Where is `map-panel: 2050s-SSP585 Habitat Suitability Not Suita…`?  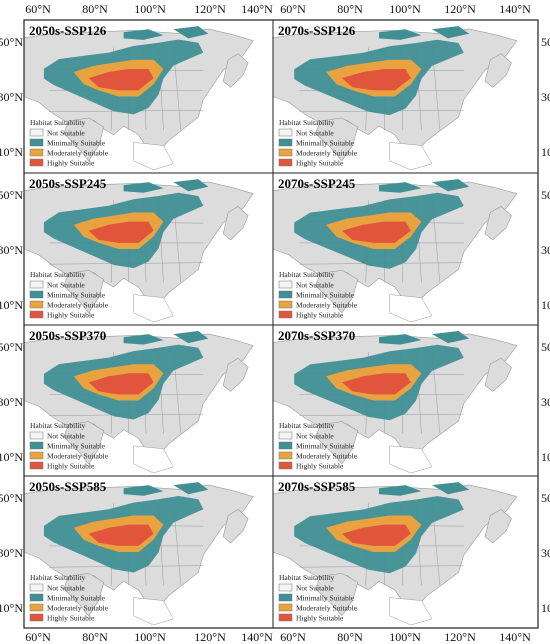
map-panel: 2050s-SSP585 Habitat Suitability Not Suita… is located at coordinates (148, 552).